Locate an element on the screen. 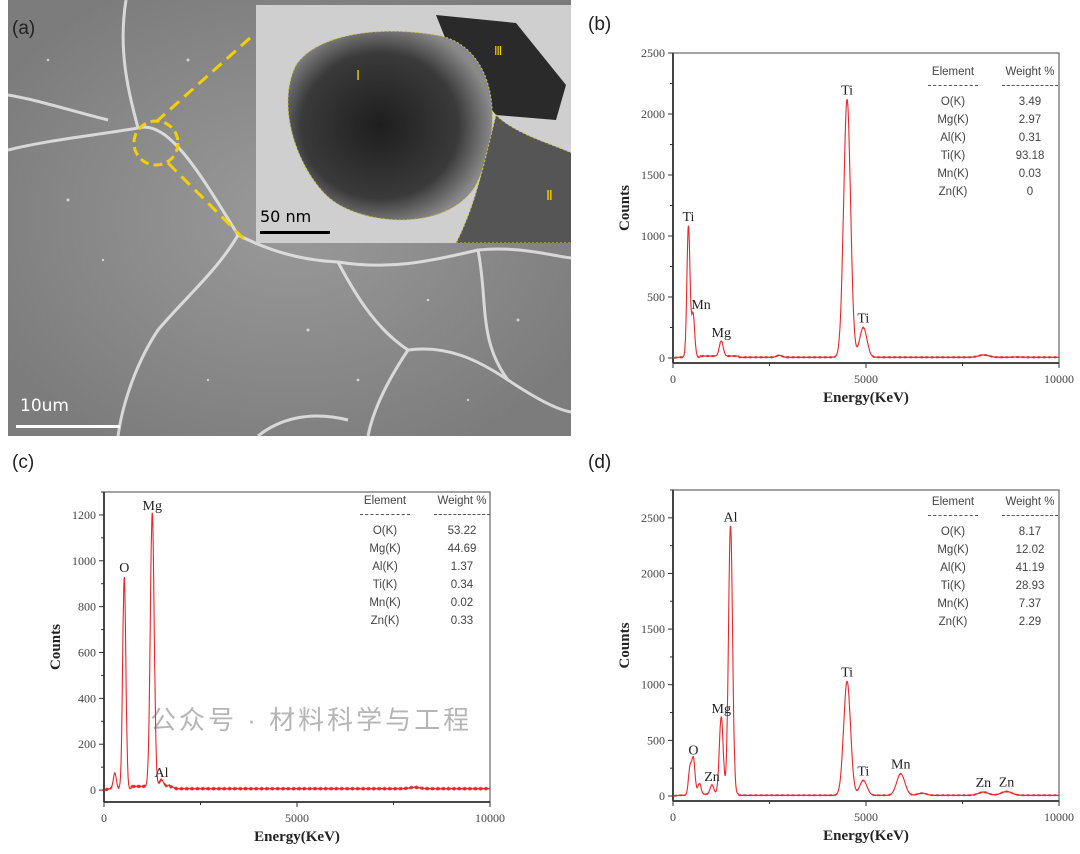 Image resolution: width=1080 pixels, height=854 pixels. table-row: Al(K) 0.31 is located at coordinates (991, 138).